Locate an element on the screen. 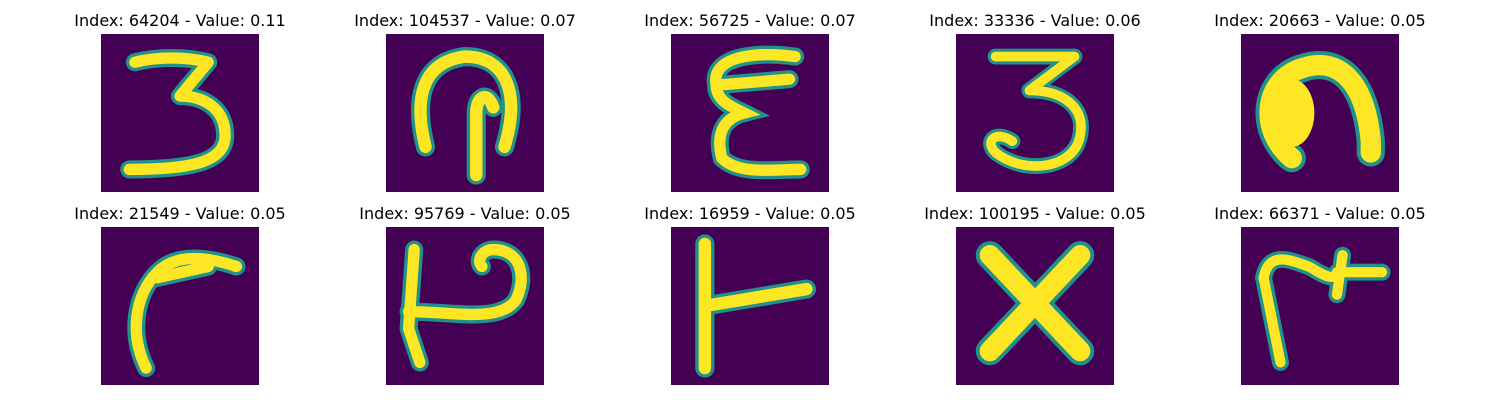 The height and width of the screenshot is (400, 1500). image-panel: Index: 16959 - Value: 0.05 is located at coordinates (750, 294).